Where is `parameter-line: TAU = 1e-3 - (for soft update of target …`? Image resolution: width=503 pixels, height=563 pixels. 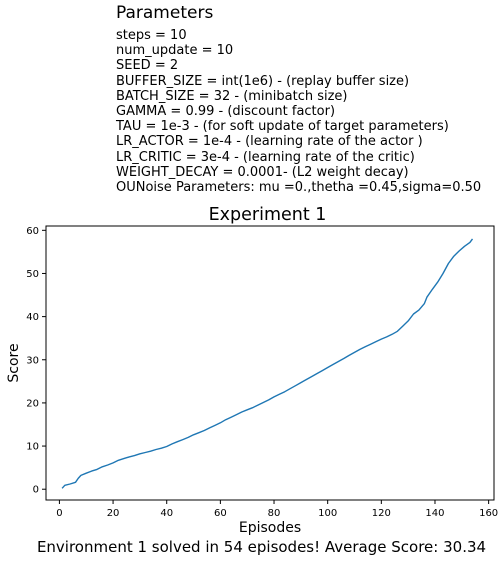
parameter-line: TAU = 1e-3 - (for soft update of target … is located at coordinates (282, 127).